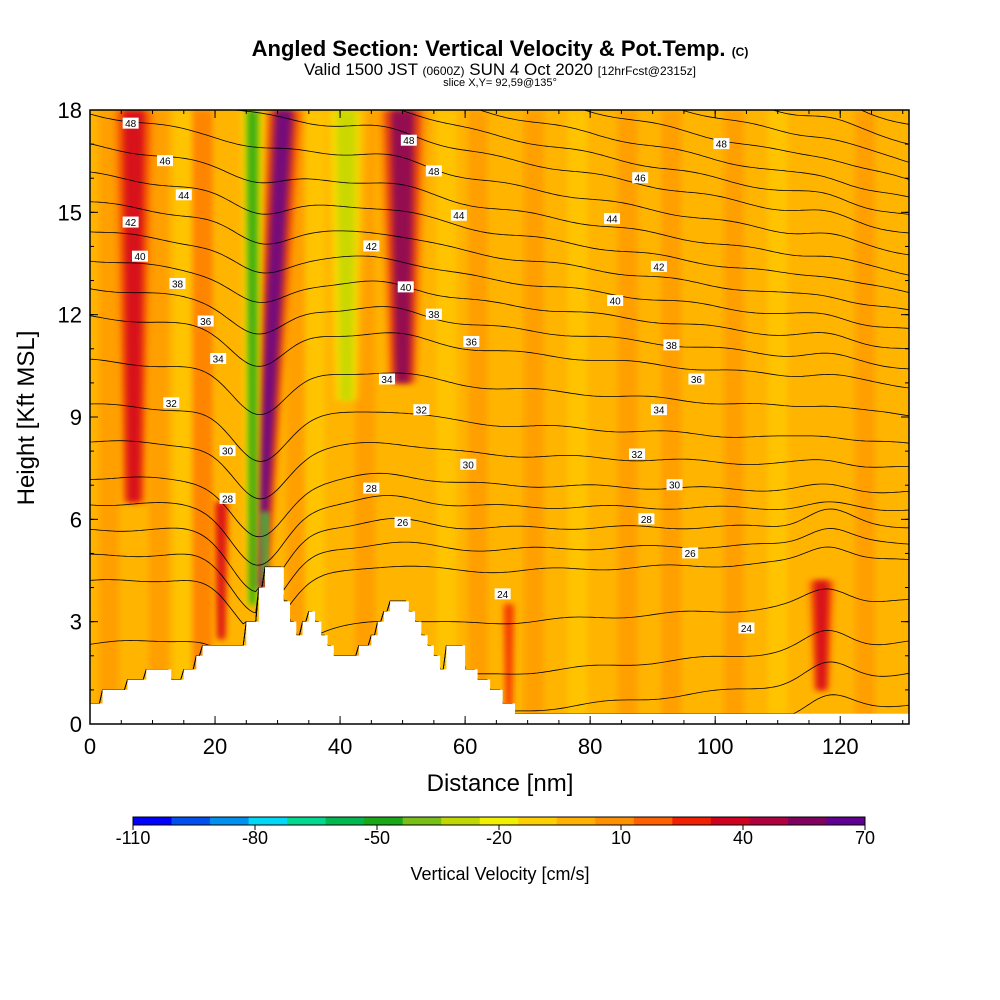  Describe the element at coordinates (76, 622) in the screenshot. I see `y-tick-label: 3` at that location.